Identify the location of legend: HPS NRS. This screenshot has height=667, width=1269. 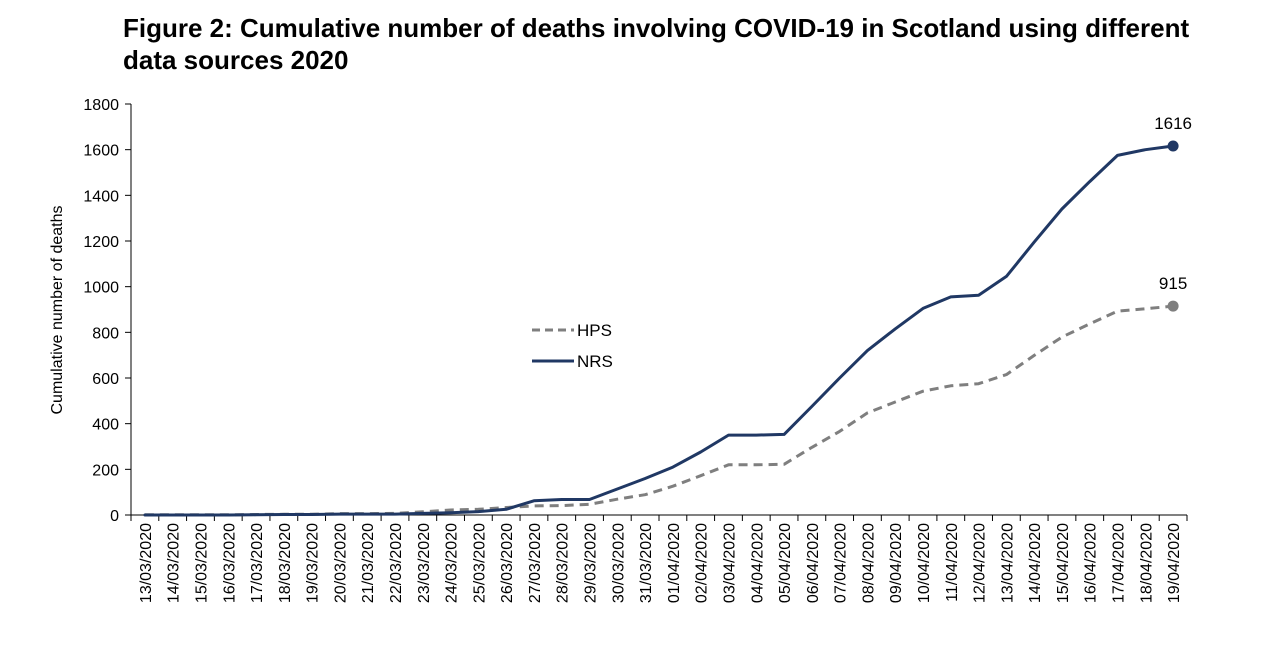
(572, 346).